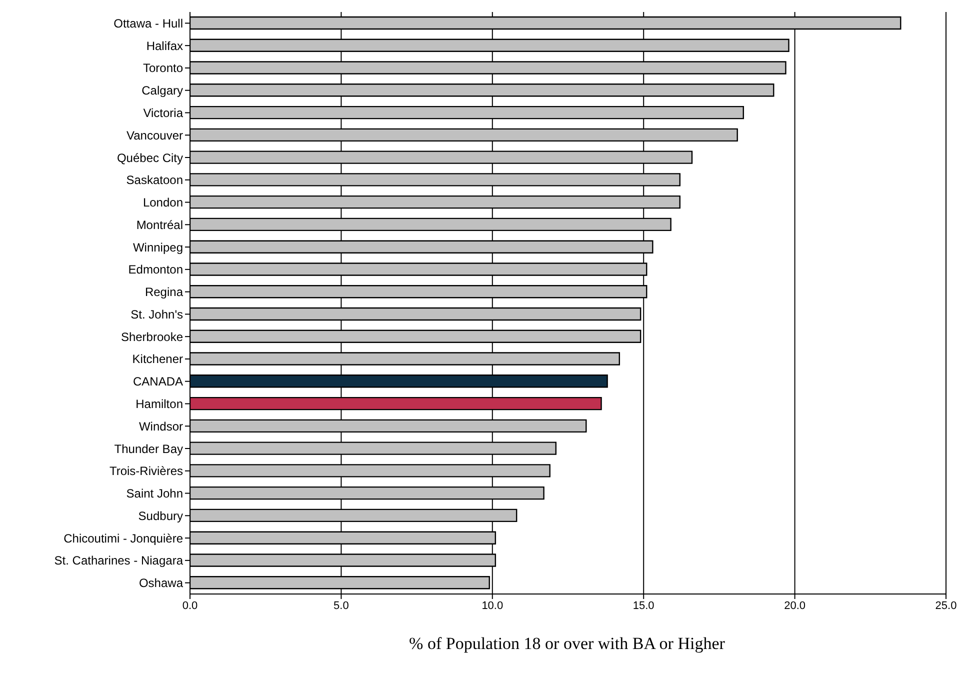 Image resolution: width=974 pixels, height=673 pixels. What do you see at coordinates (154, 493) in the screenshot?
I see `y-tick-label: Saint John` at bounding box center [154, 493].